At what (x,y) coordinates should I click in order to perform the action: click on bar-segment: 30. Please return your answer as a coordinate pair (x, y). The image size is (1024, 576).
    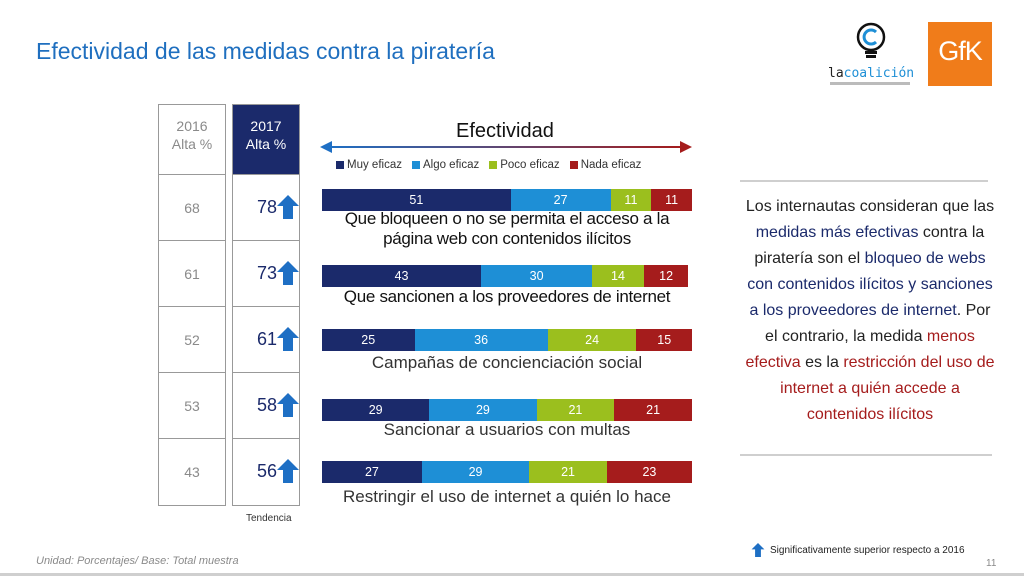
    Looking at the image, I should click on (537, 276).